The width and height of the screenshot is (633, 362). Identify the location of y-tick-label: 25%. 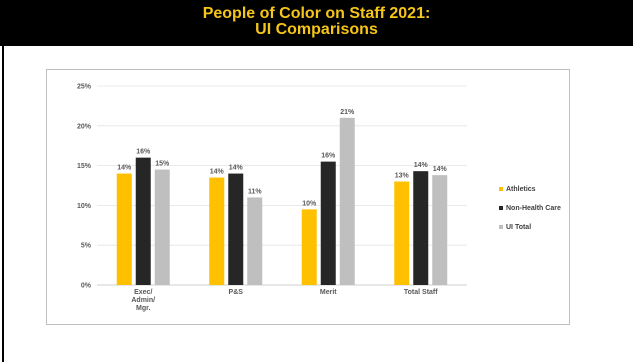
(84, 87).